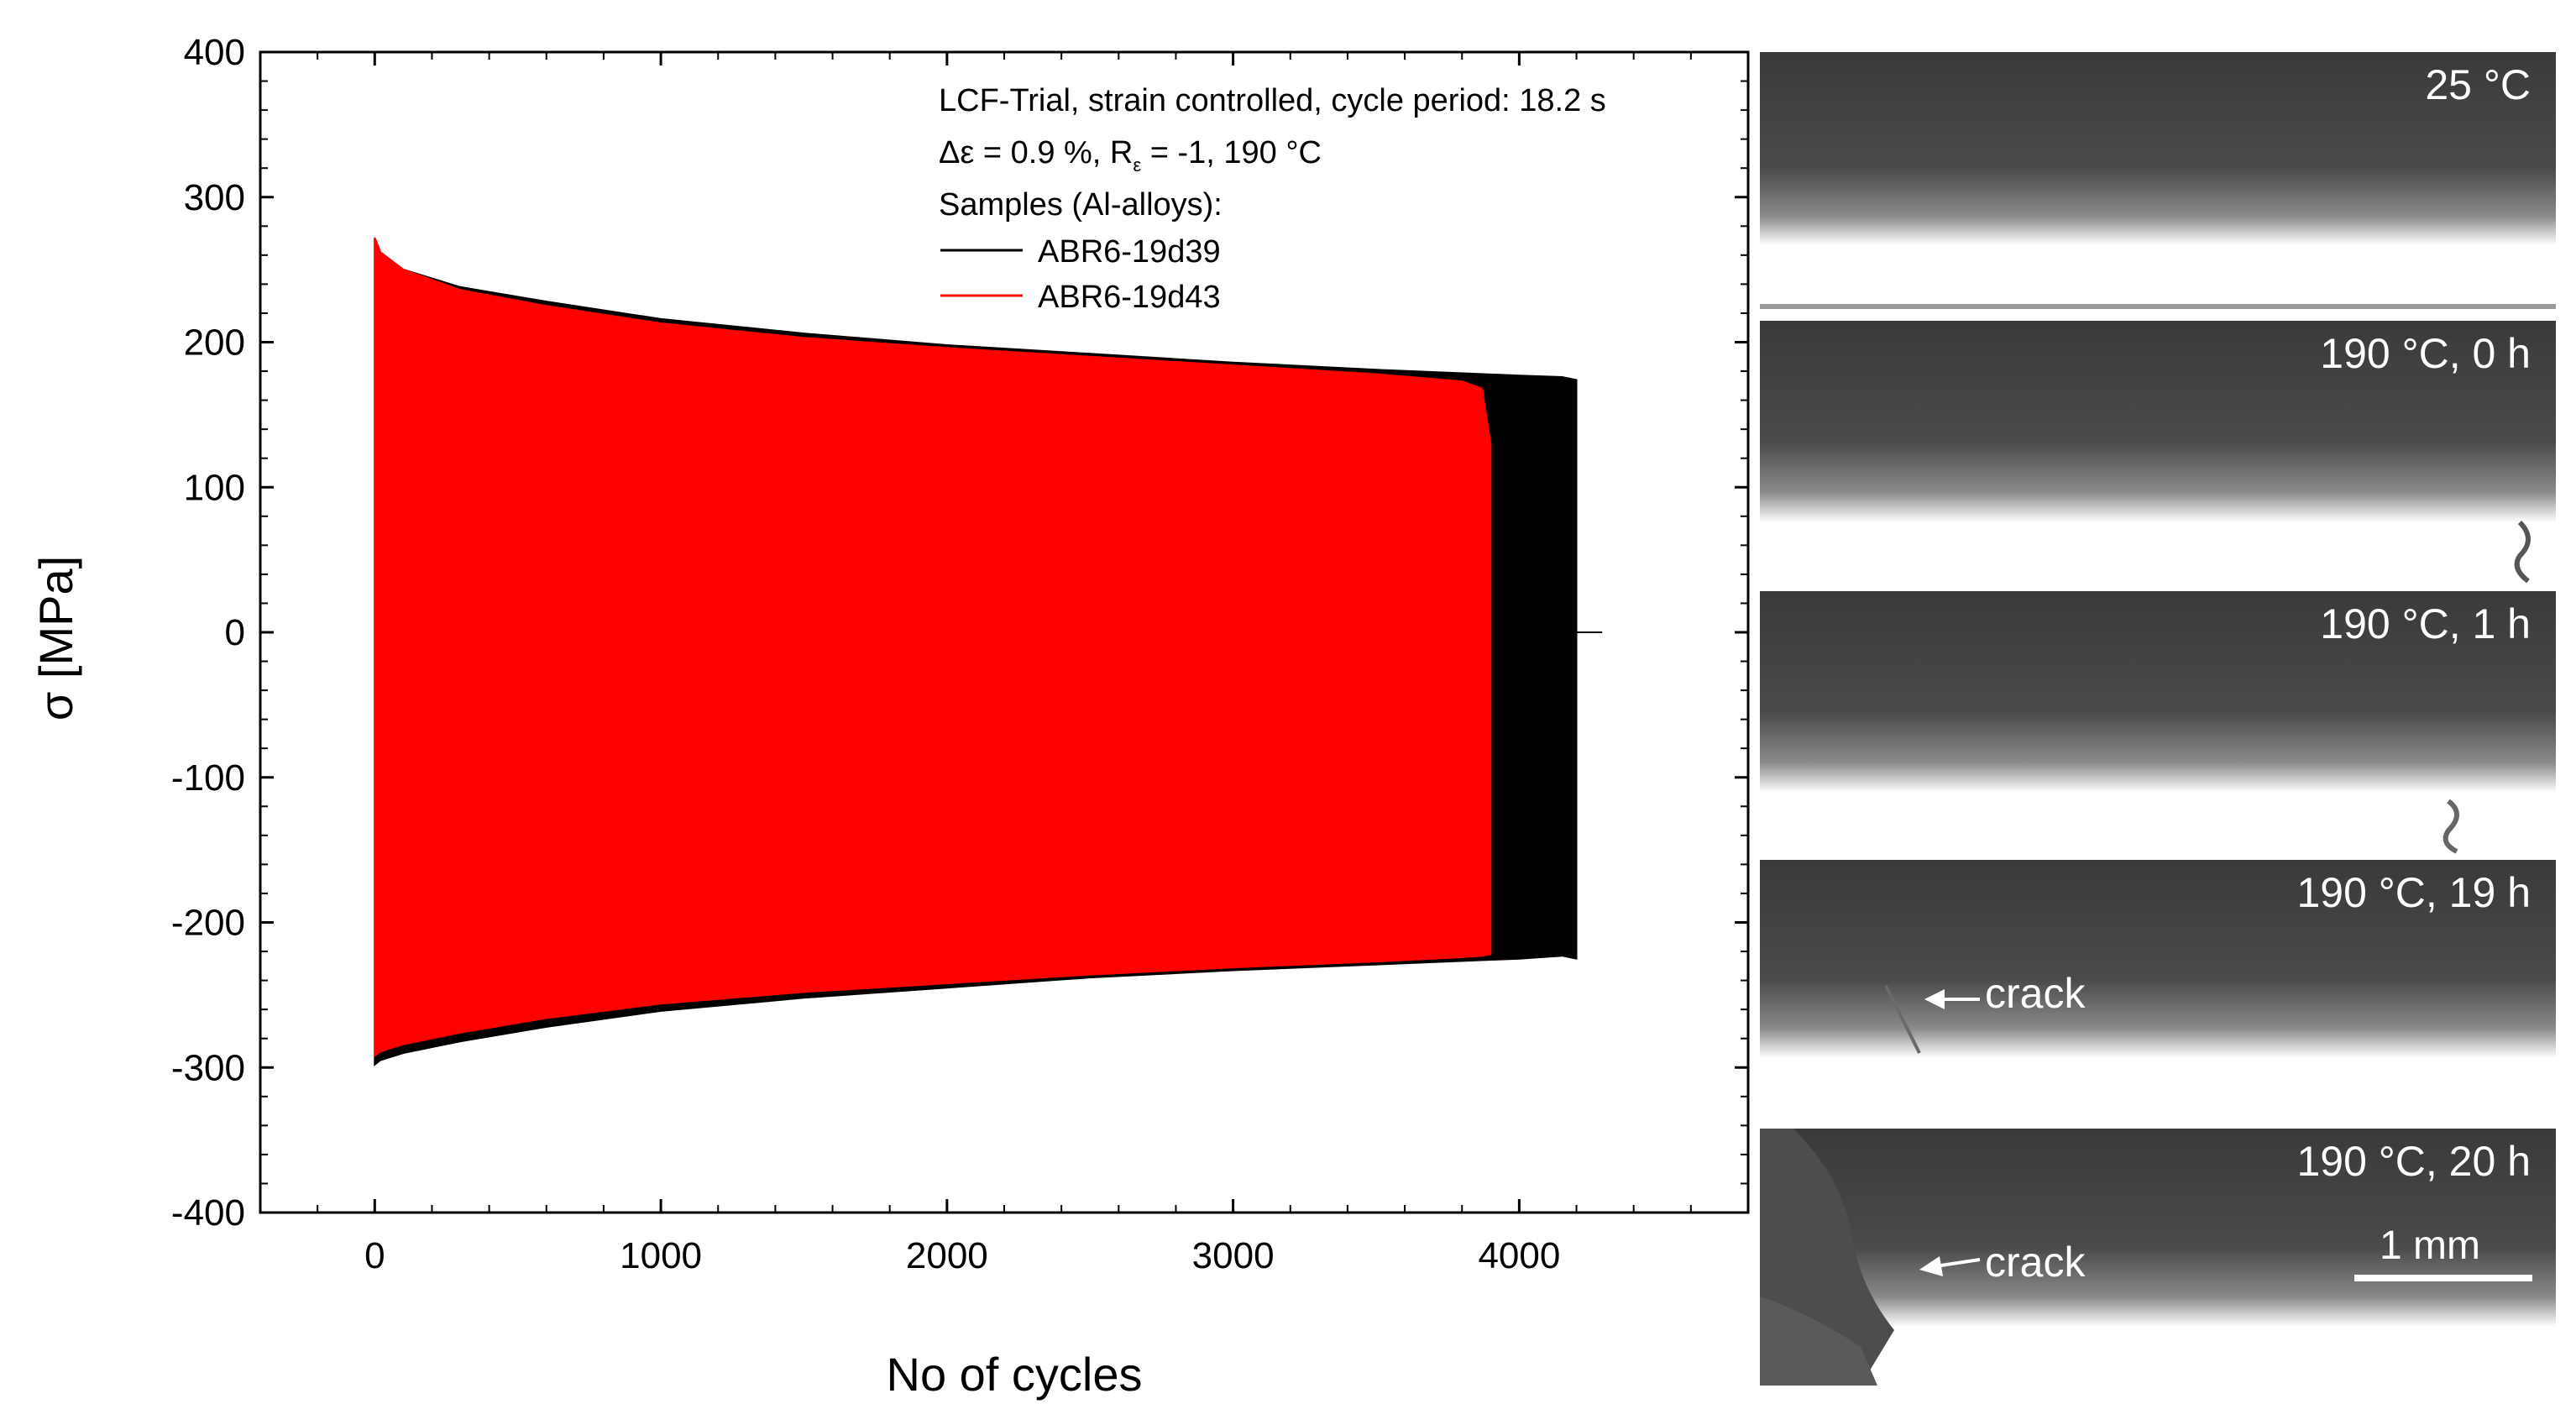  Describe the element at coordinates (2426, 354) in the screenshot. I see `micrograph-label: 190 °C, 0 h` at that location.